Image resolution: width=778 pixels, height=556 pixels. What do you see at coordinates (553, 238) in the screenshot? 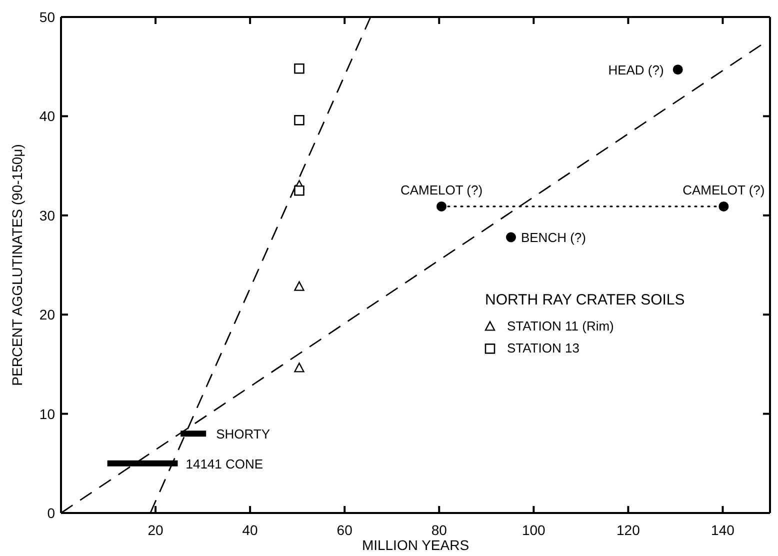
I see `annotation: BENCH (?)` at bounding box center [553, 238].